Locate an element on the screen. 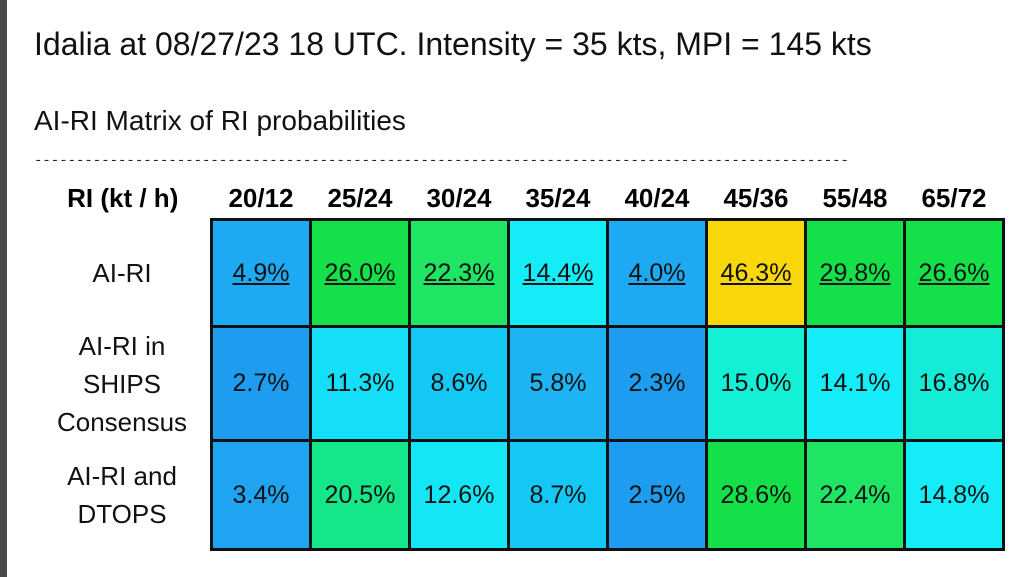 The height and width of the screenshot is (577, 1024). probability-link: 14.4% is located at coordinates (558, 272).